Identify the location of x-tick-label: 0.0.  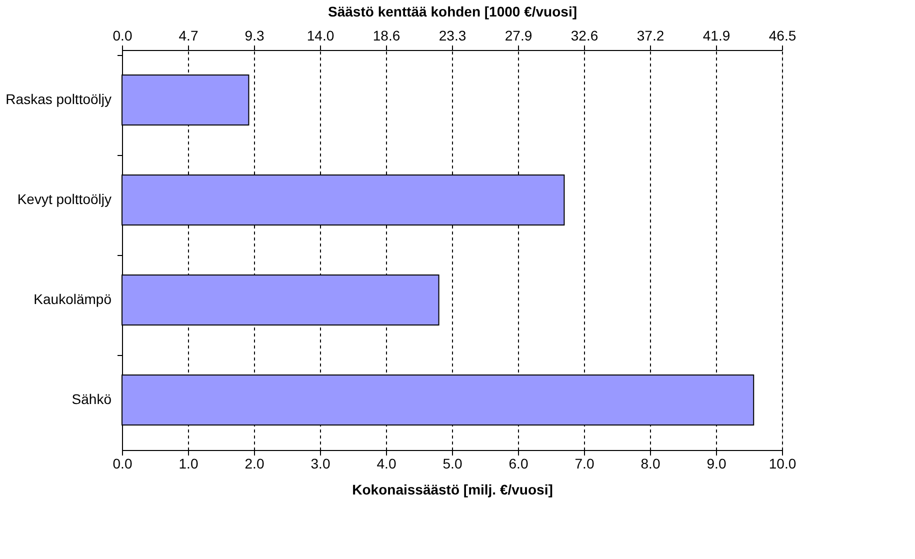
(122, 464).